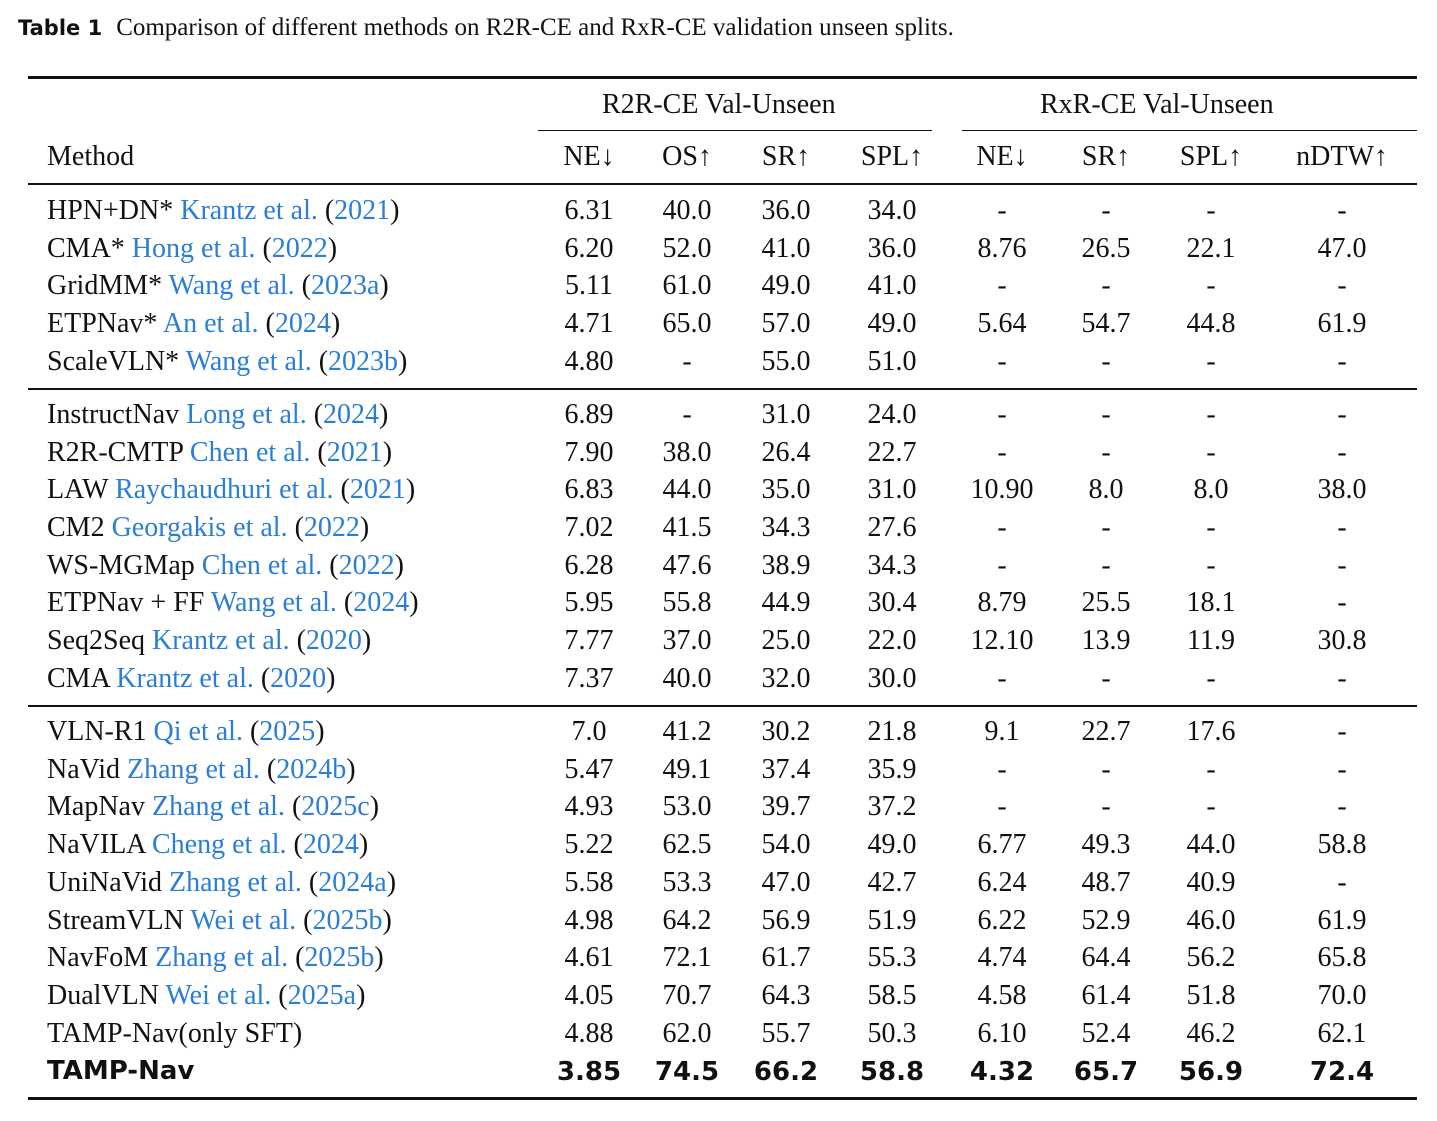 Image resolution: width=1437 pixels, height=1121 pixels. Describe the element at coordinates (892, 285) in the screenshot. I see `table-cell: 41.0` at that location.